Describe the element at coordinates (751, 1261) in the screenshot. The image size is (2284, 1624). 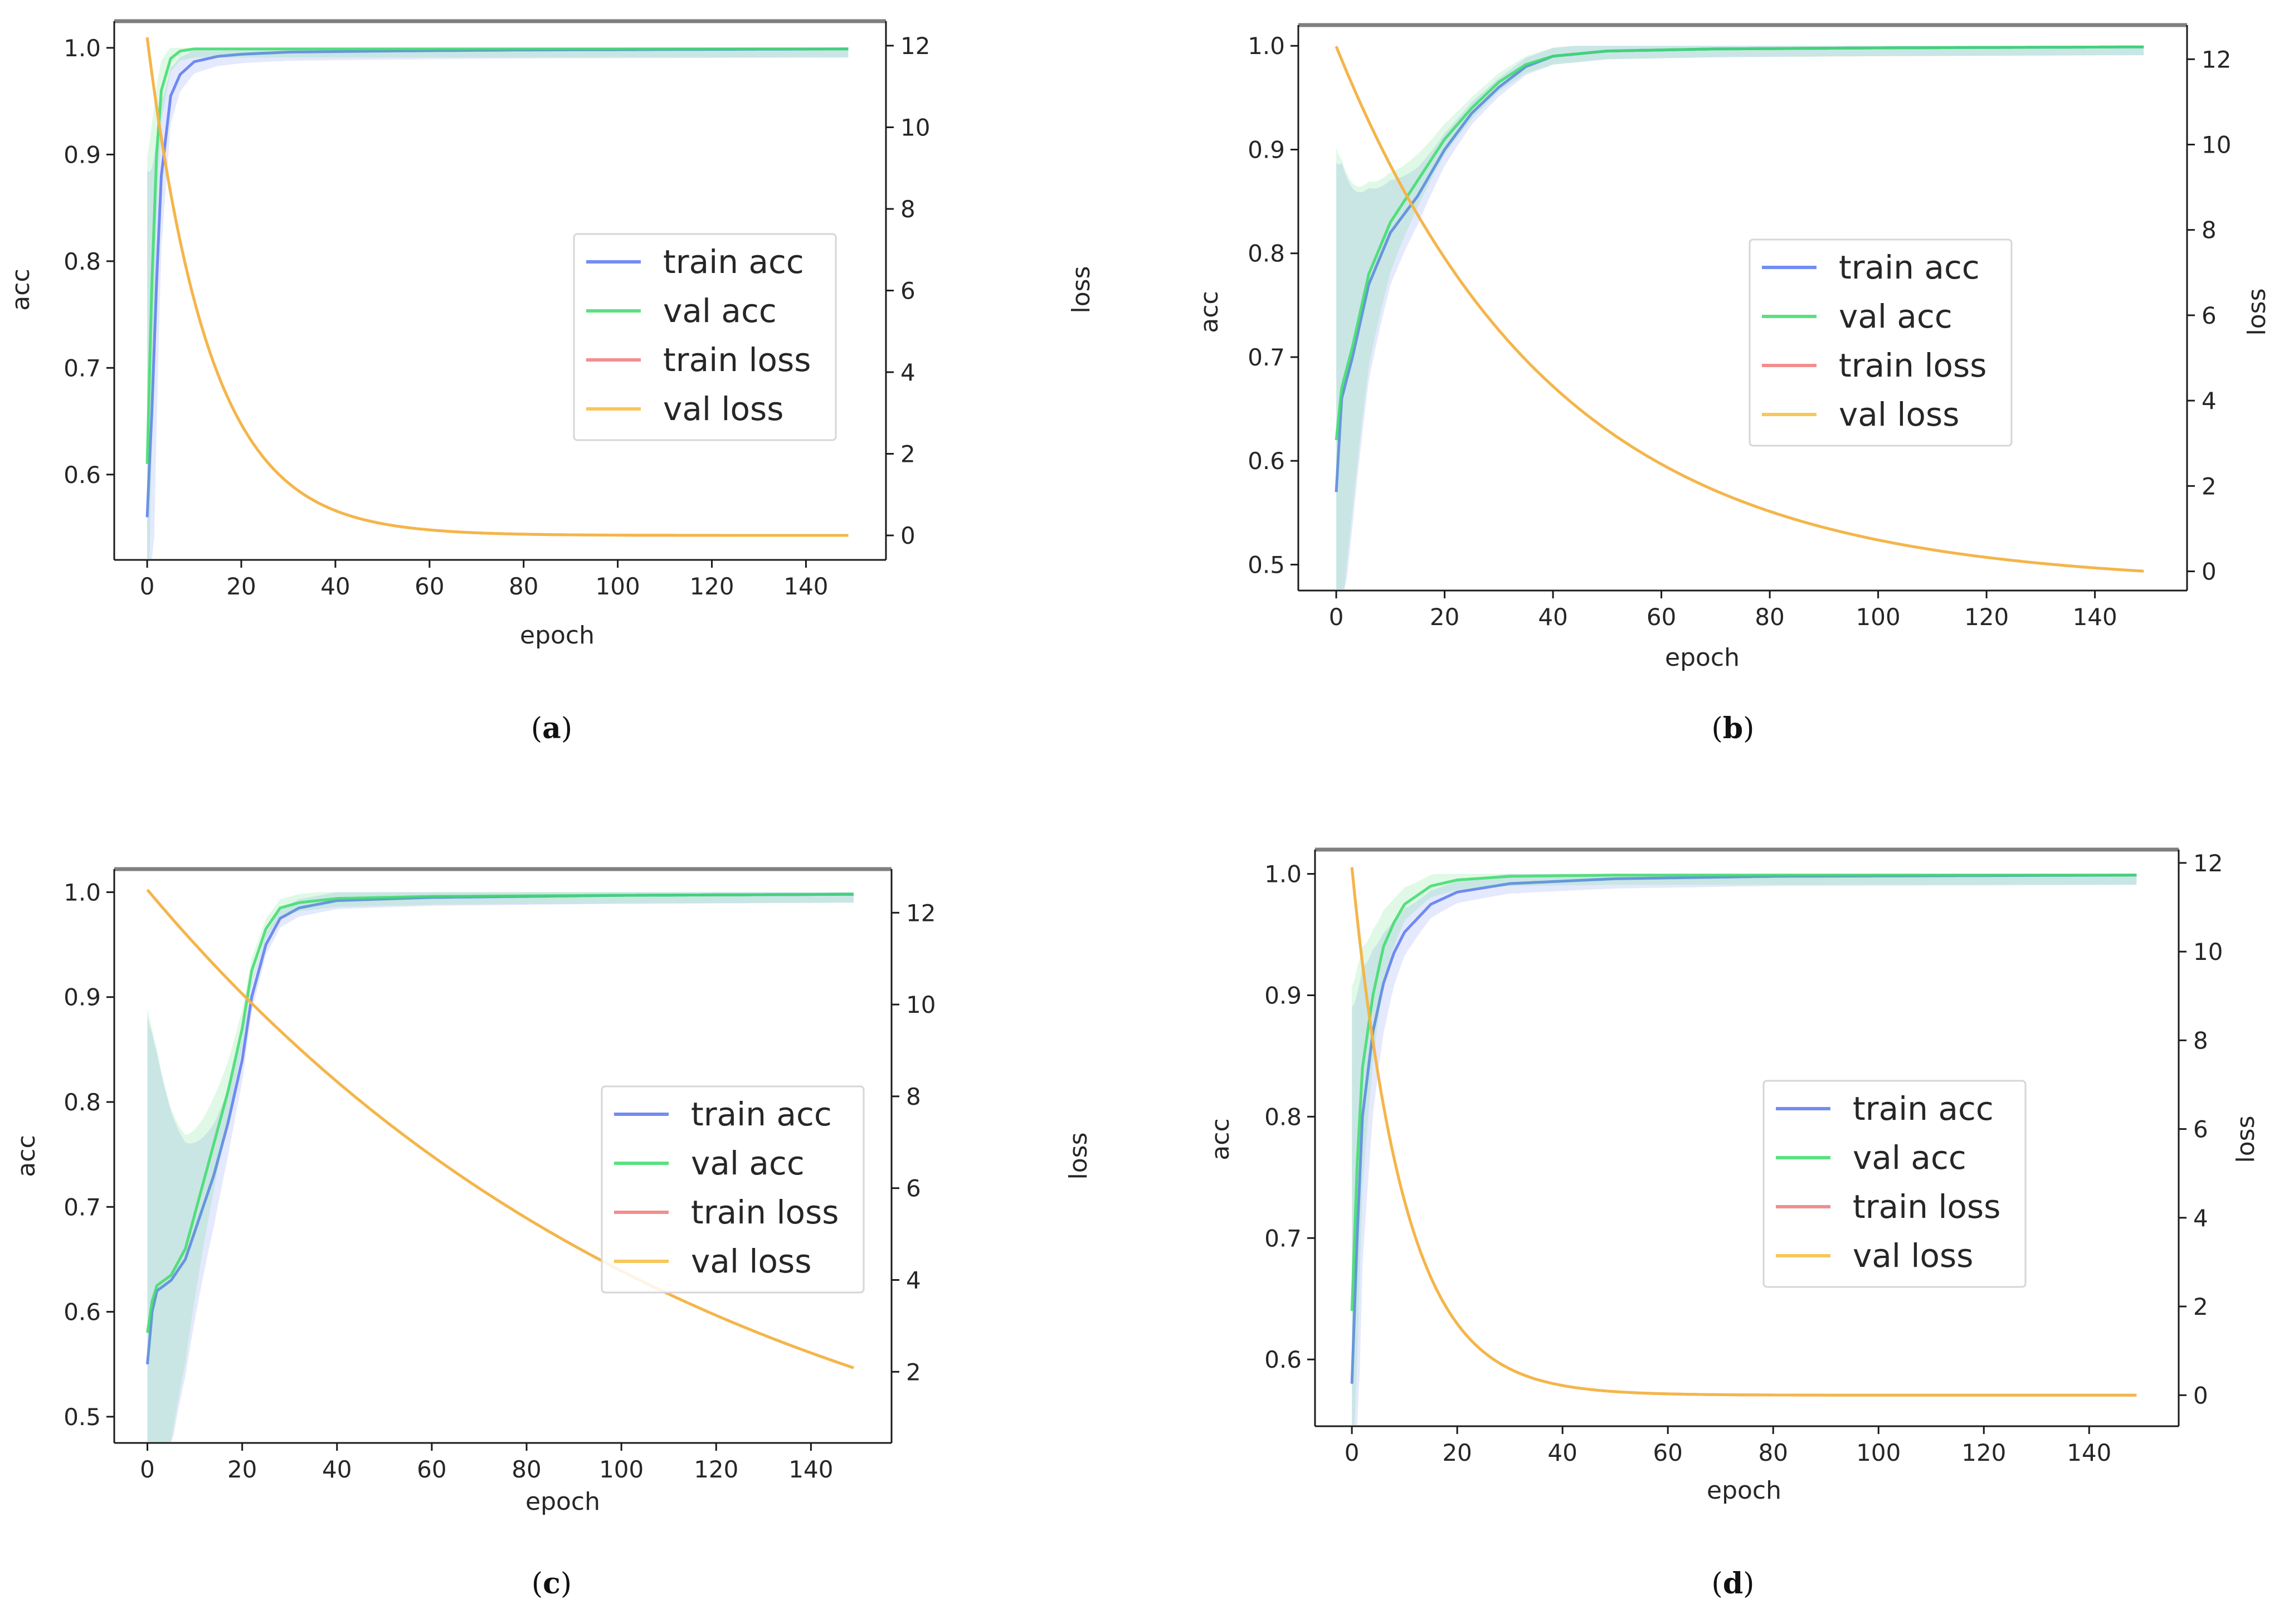
I see `legend-label: val loss` at that location.